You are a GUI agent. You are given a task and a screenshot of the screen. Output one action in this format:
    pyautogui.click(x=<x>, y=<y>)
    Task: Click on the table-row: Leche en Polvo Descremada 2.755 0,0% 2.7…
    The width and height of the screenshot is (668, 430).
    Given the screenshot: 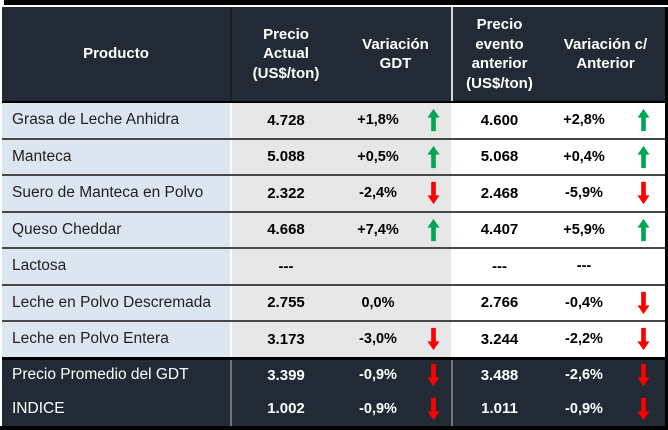 What is the action you would take?
    pyautogui.click(x=333, y=301)
    